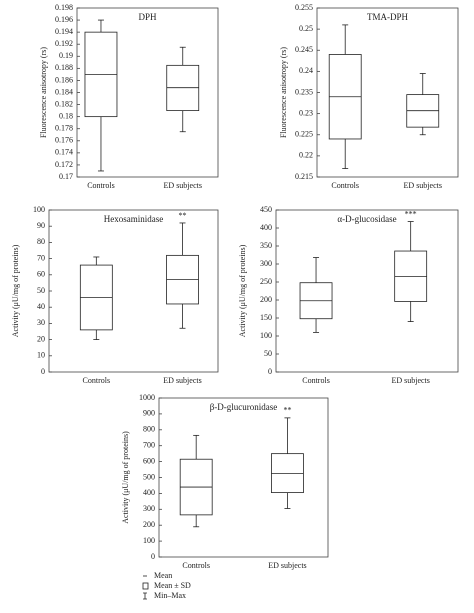  Describe the element at coordinates (304, 134) in the screenshot. I see `y-tick-label: 0.225` at that location.